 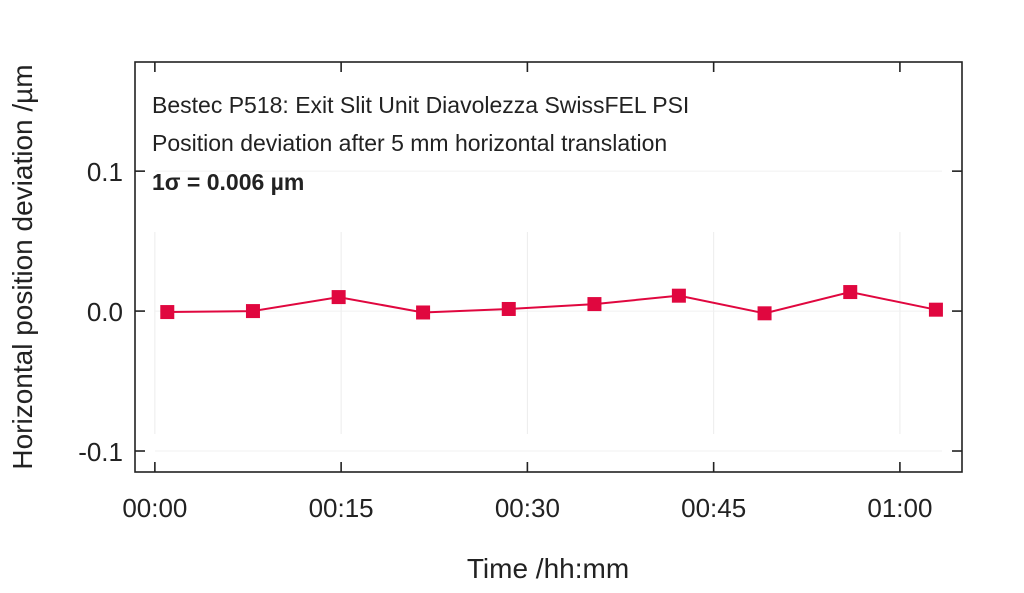 What do you see at coordinates (22, 266) in the screenshot?
I see `y-axis-label: Horizontal position deviation /µm` at bounding box center [22, 266].